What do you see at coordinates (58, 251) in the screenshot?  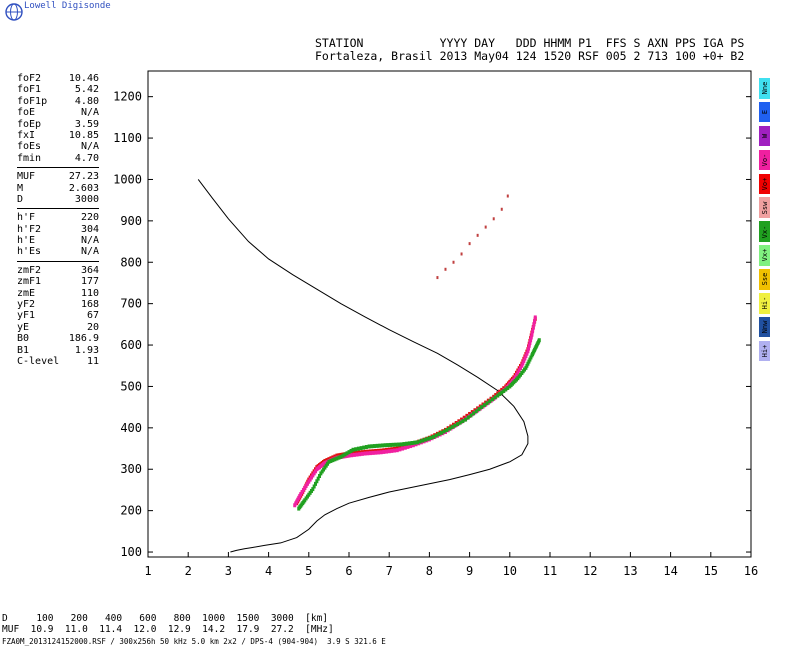 I see `param-row: h'Es N/A` at bounding box center [58, 251].